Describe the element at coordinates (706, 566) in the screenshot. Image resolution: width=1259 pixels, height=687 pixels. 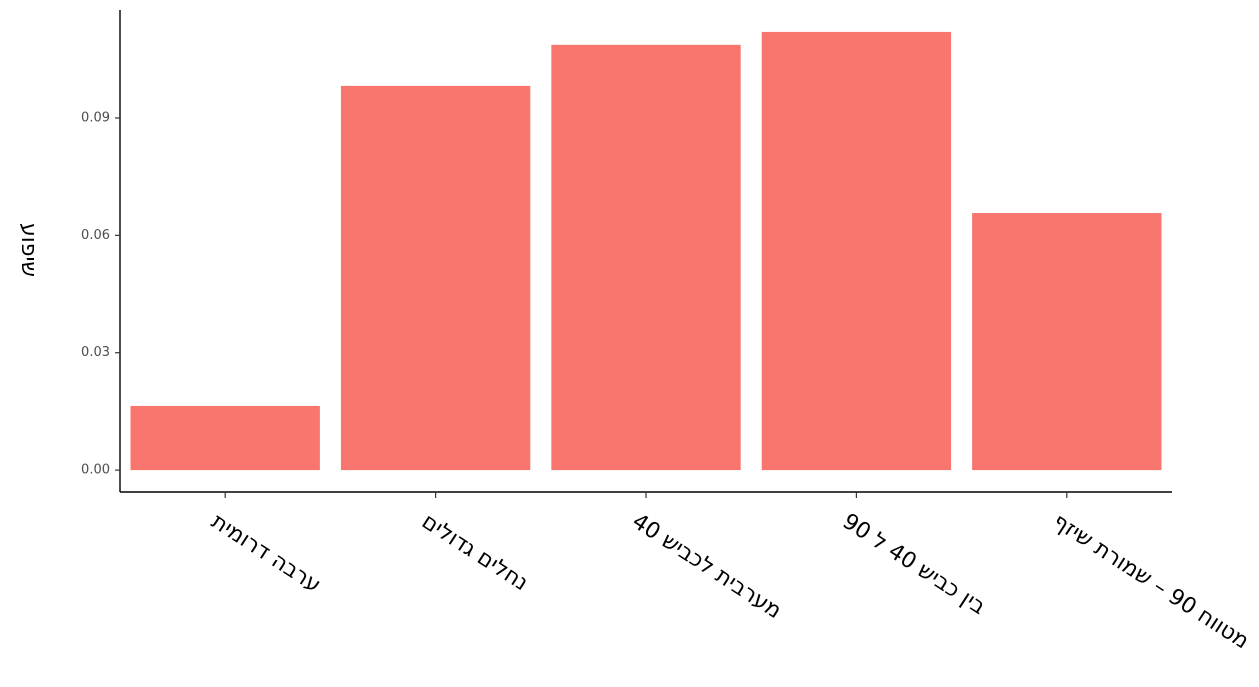
I see `x-tick-label: מערבית לכביש 40` at that location.